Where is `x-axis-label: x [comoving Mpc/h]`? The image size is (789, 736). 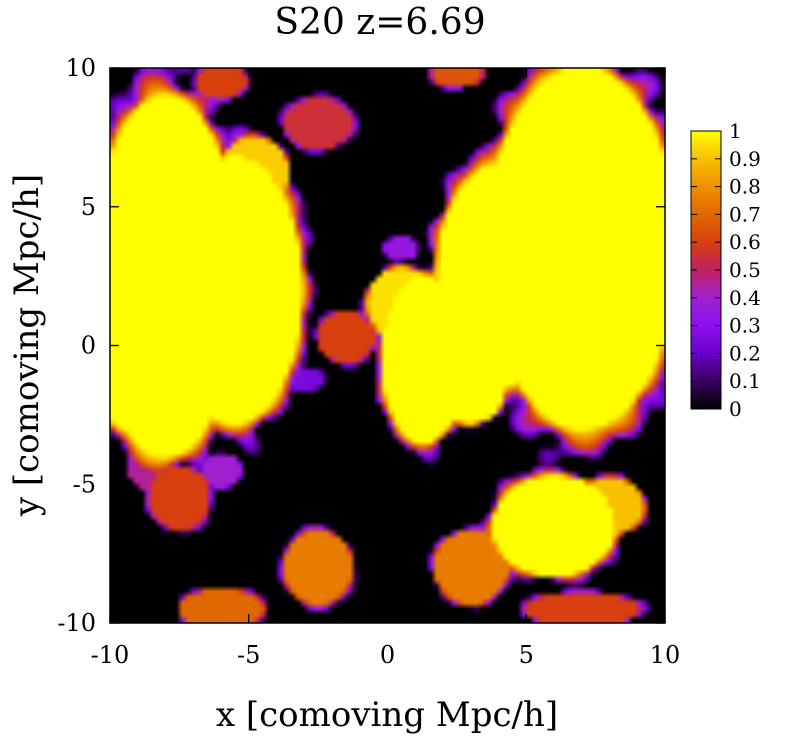 x-axis-label: x [comoving Mpc/h] is located at coordinates (387, 715).